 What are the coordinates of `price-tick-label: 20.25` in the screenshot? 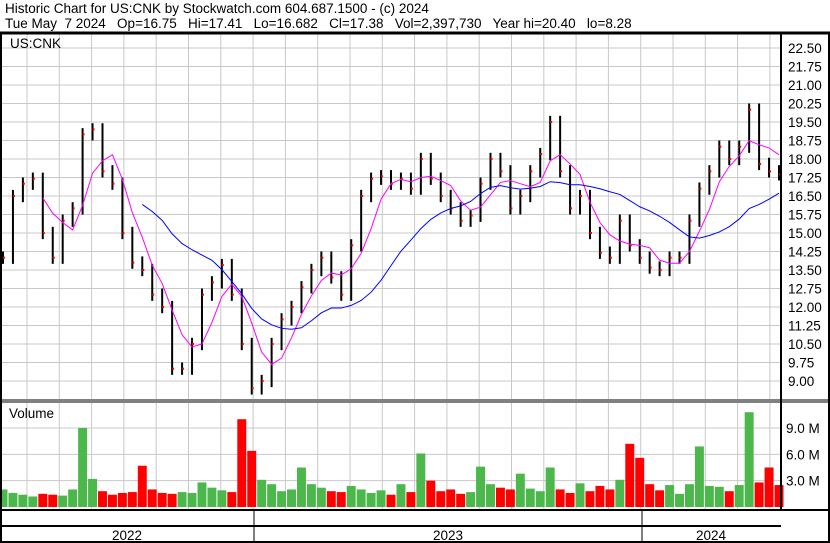 It's located at (805, 104).